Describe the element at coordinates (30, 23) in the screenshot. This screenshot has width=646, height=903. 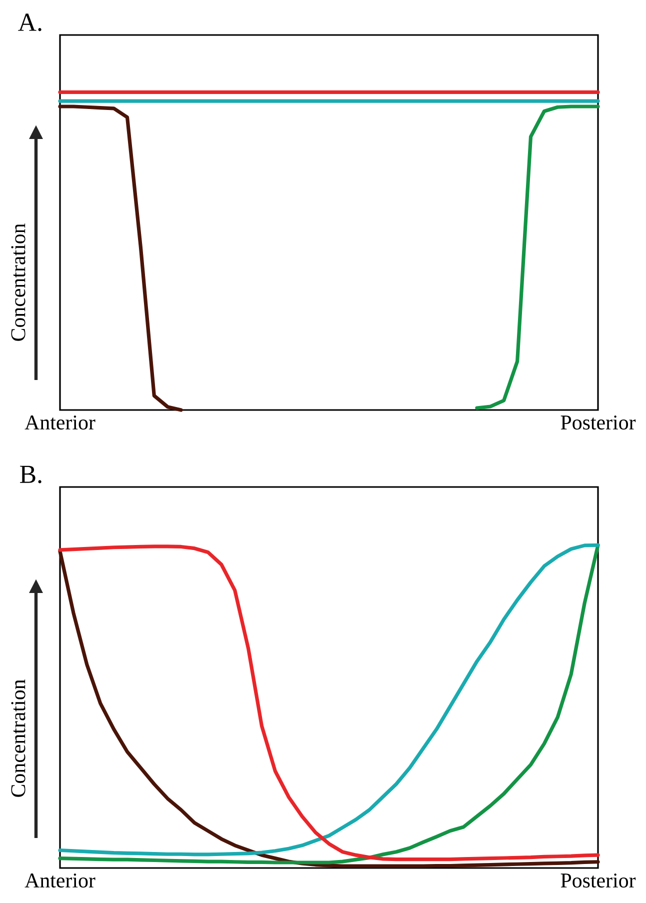
I see `chart-title: A.` at that location.